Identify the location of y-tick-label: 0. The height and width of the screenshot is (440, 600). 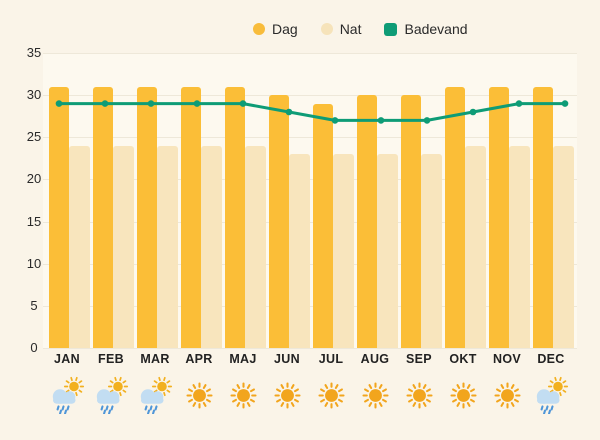
(34, 347).